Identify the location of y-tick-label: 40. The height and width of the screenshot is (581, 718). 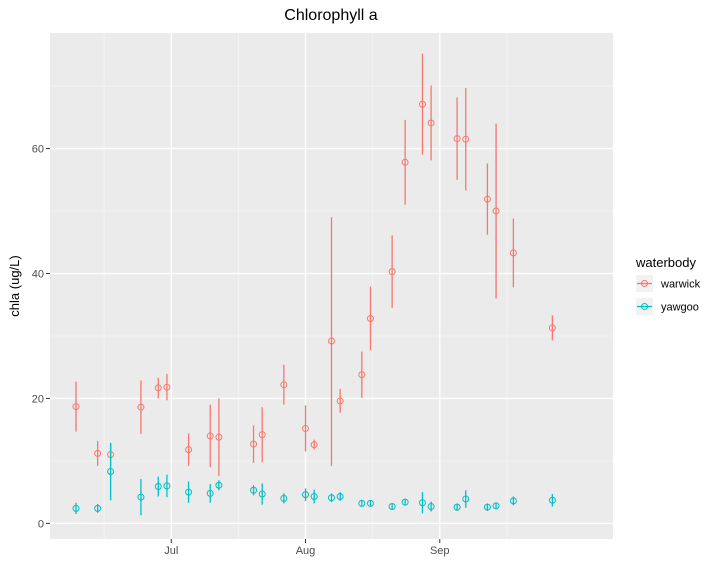
(38, 275).